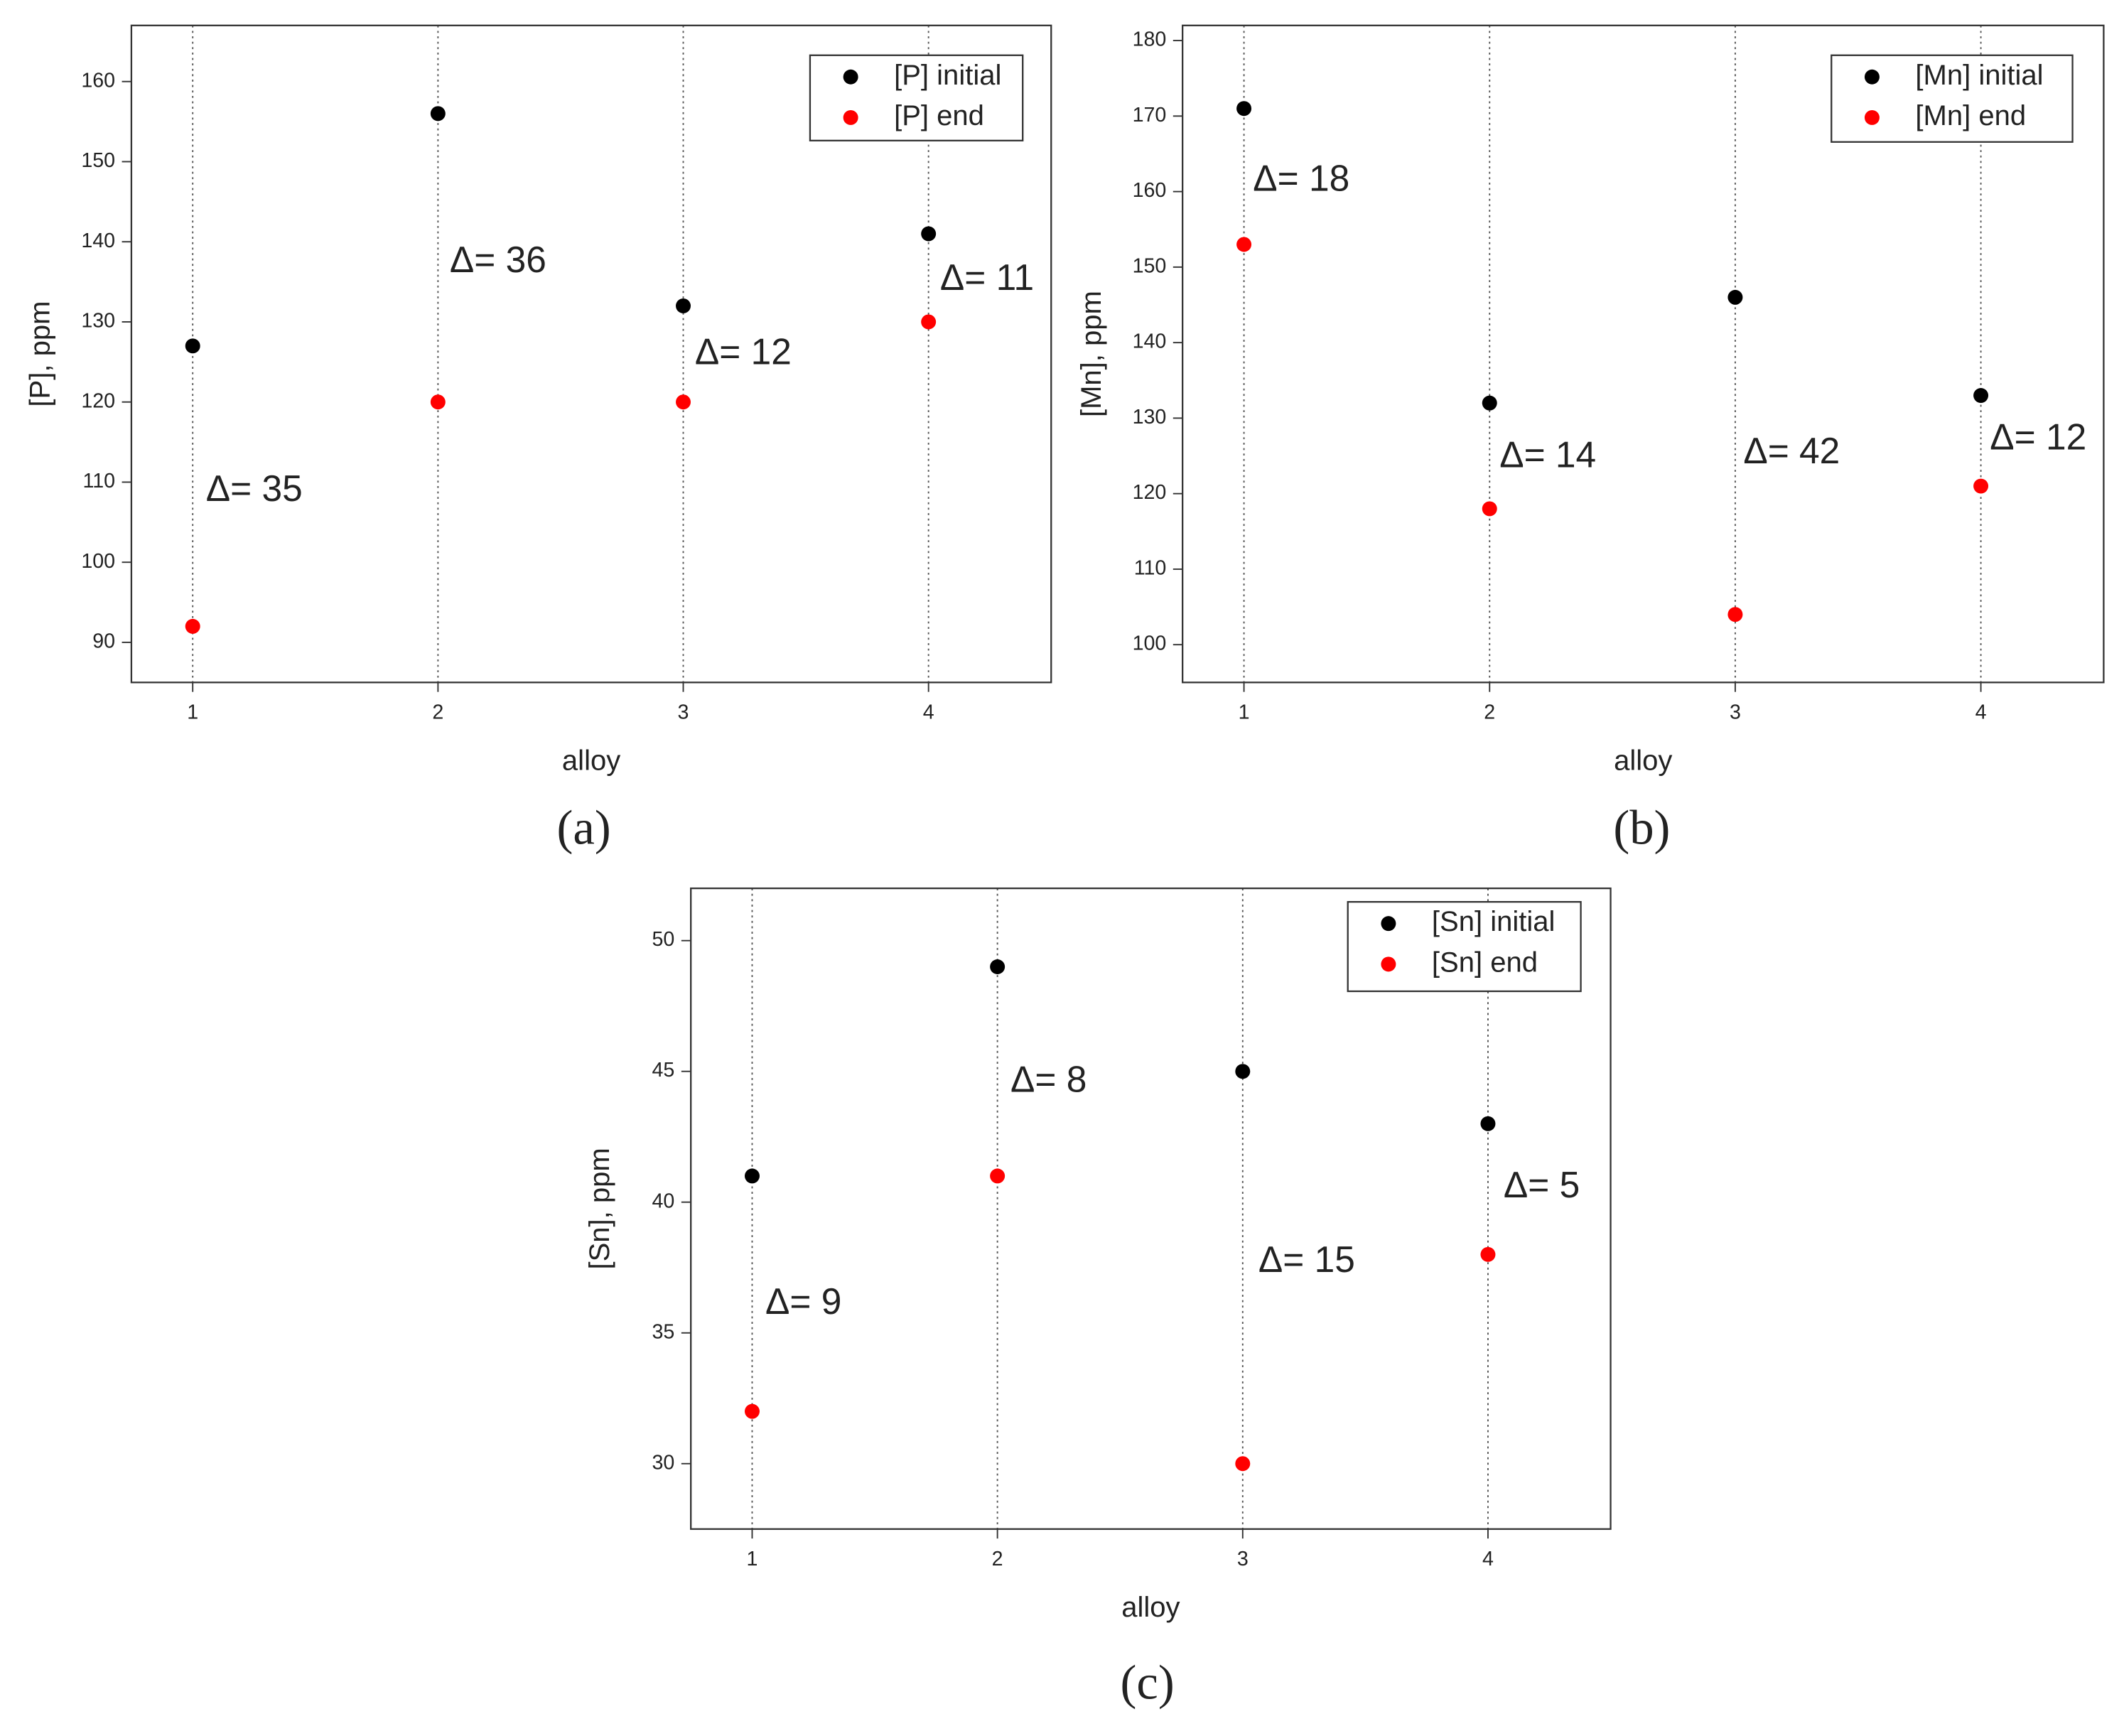 The height and width of the screenshot is (1736, 2124). I want to click on y-tick-label: 35, so click(663, 1331).